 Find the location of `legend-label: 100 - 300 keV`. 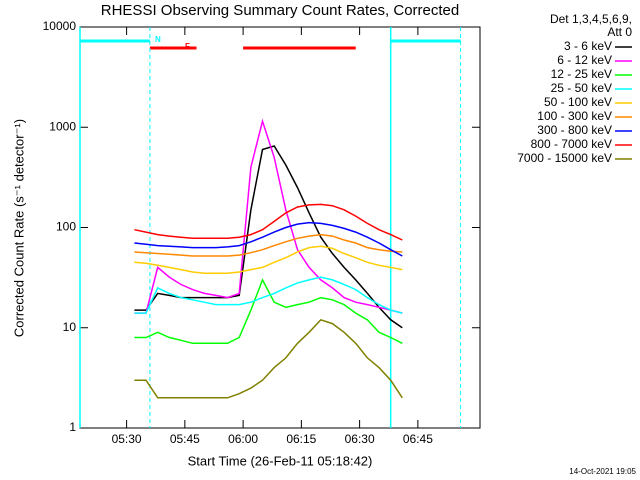

legend-label: 100 - 300 keV is located at coordinates (574, 116).